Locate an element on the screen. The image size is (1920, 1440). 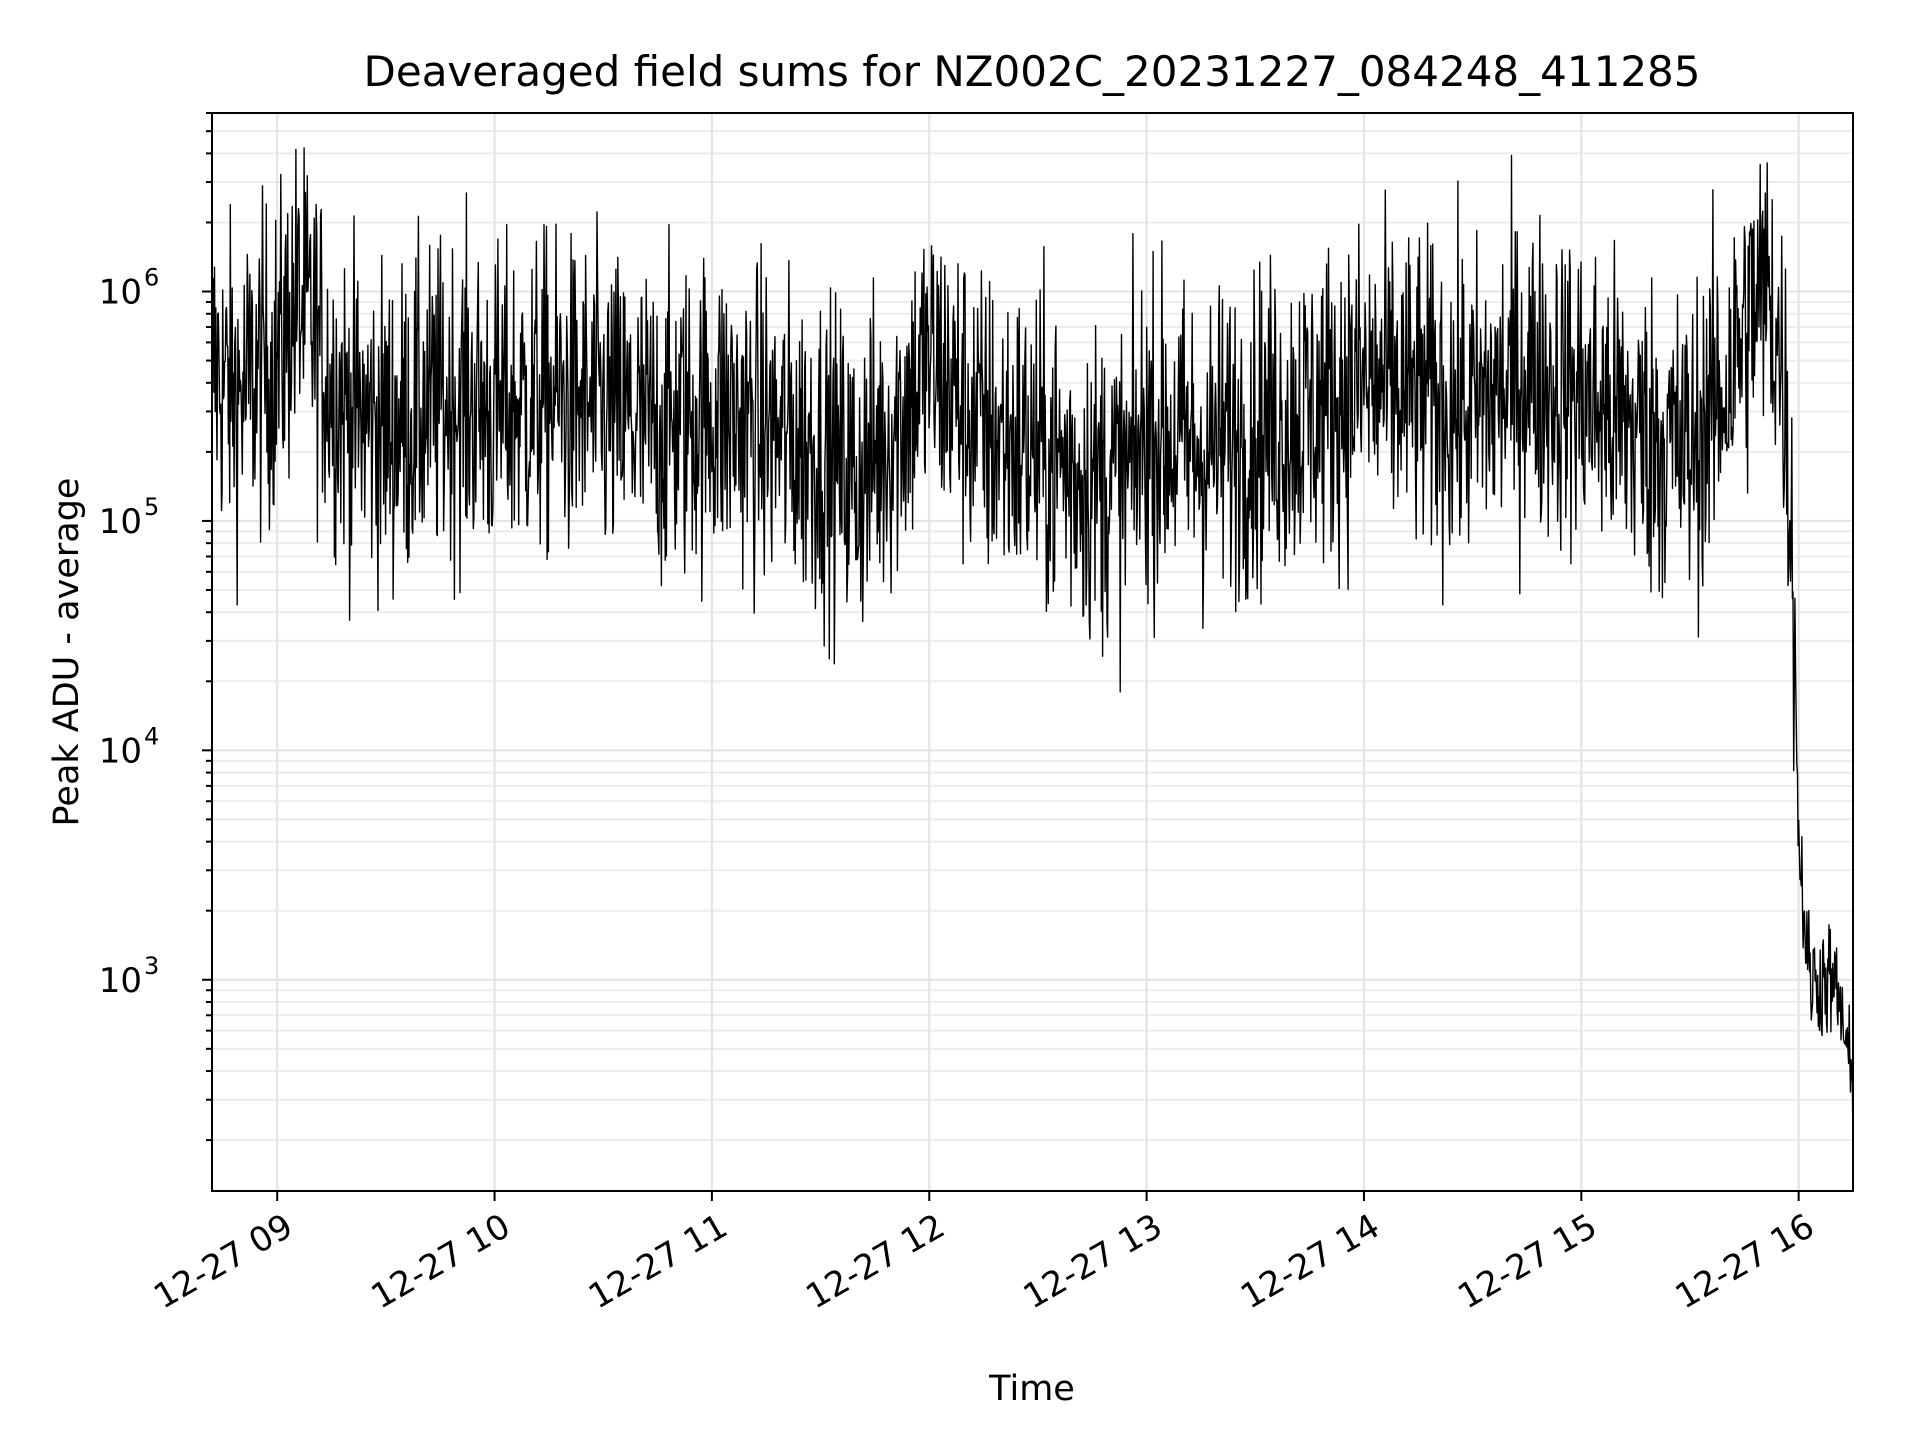
x-tick-label: 12-27 11 is located at coordinates (658, 1261).